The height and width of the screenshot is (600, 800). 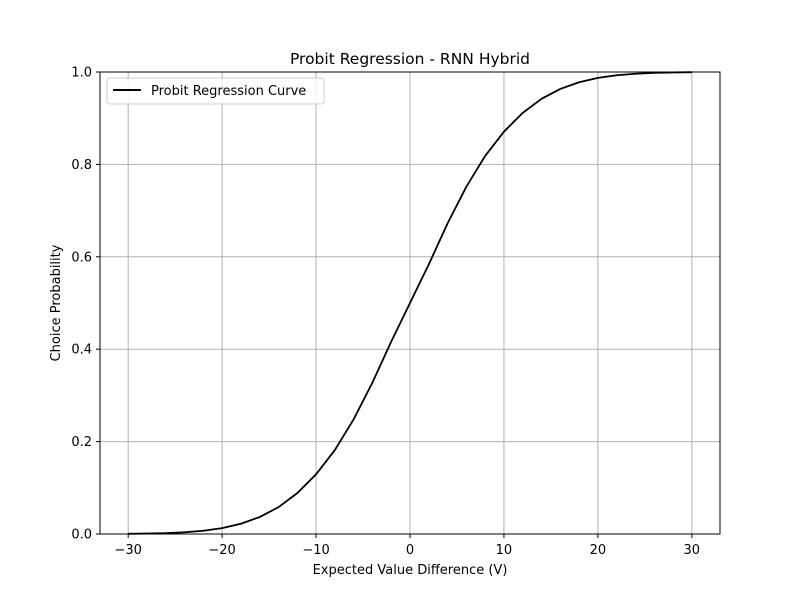 What do you see at coordinates (692, 550) in the screenshot?
I see `x-tick-label: 30` at bounding box center [692, 550].